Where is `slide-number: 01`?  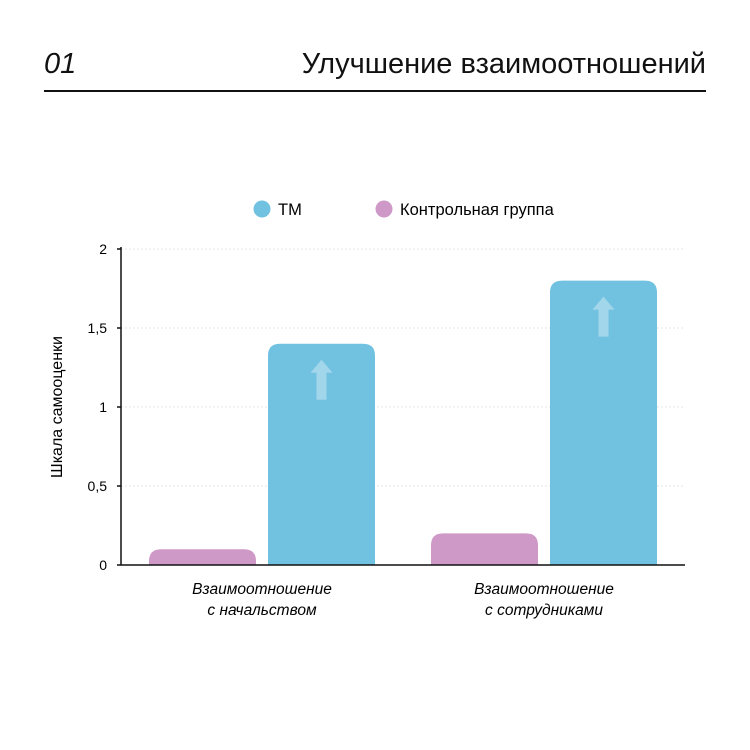
slide-number: 01 is located at coordinates (60, 64).